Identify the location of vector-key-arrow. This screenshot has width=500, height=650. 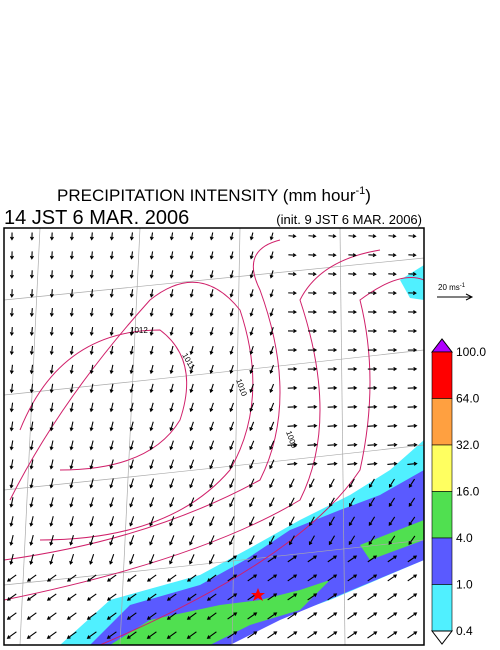
(455, 297).